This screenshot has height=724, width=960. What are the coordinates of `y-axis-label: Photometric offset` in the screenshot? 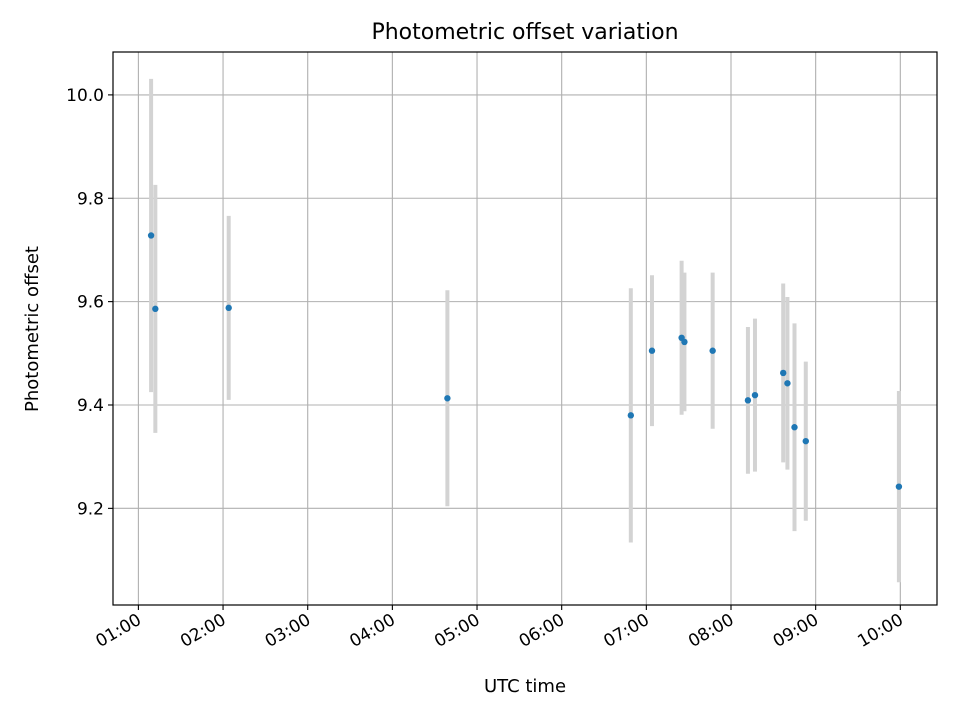 It's located at (32, 329).